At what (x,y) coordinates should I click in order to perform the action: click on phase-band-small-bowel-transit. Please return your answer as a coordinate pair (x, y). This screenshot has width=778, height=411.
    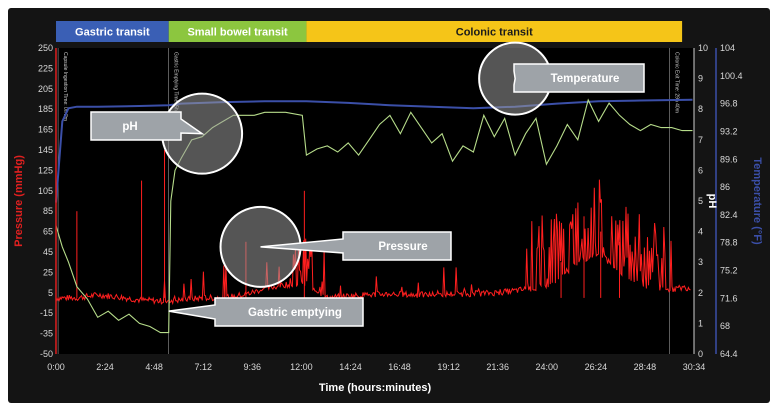
    Looking at the image, I should click on (237, 31).